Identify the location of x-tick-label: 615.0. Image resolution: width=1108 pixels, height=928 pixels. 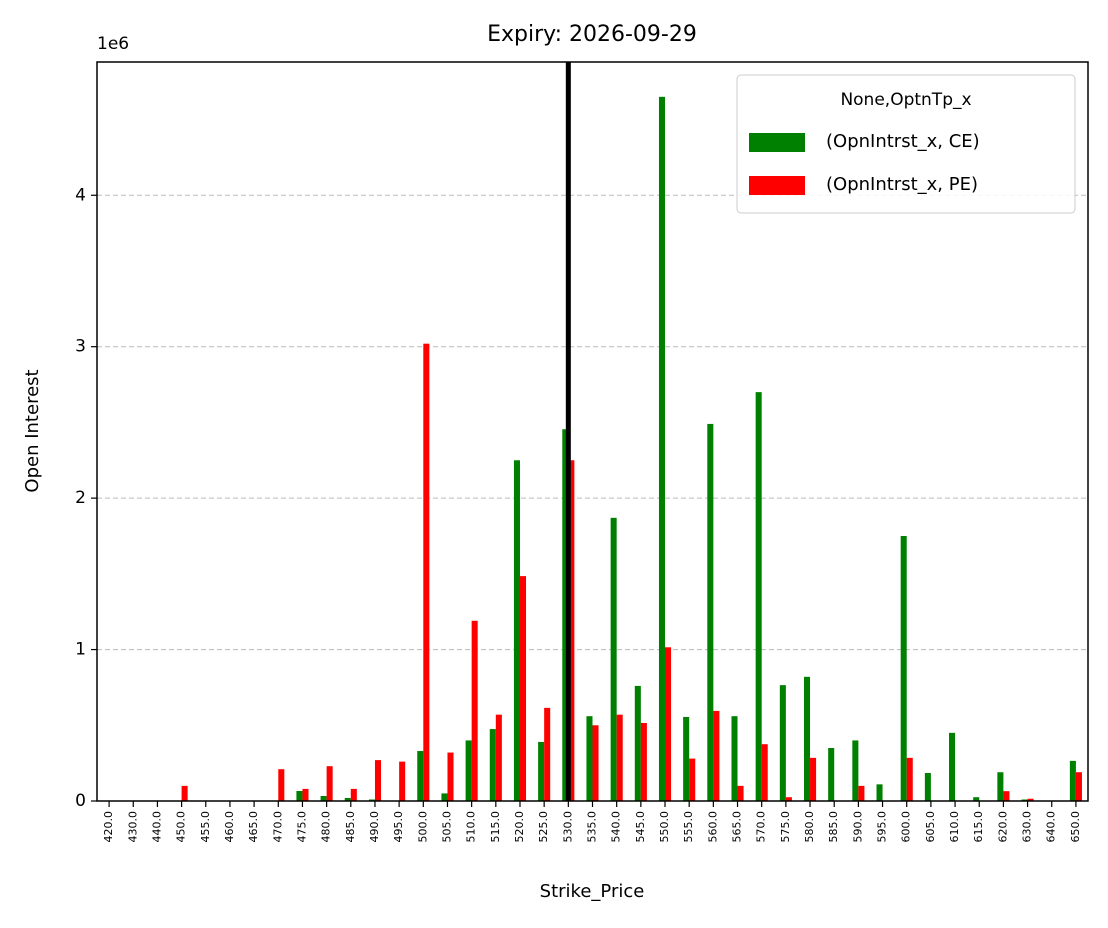
(978, 827).